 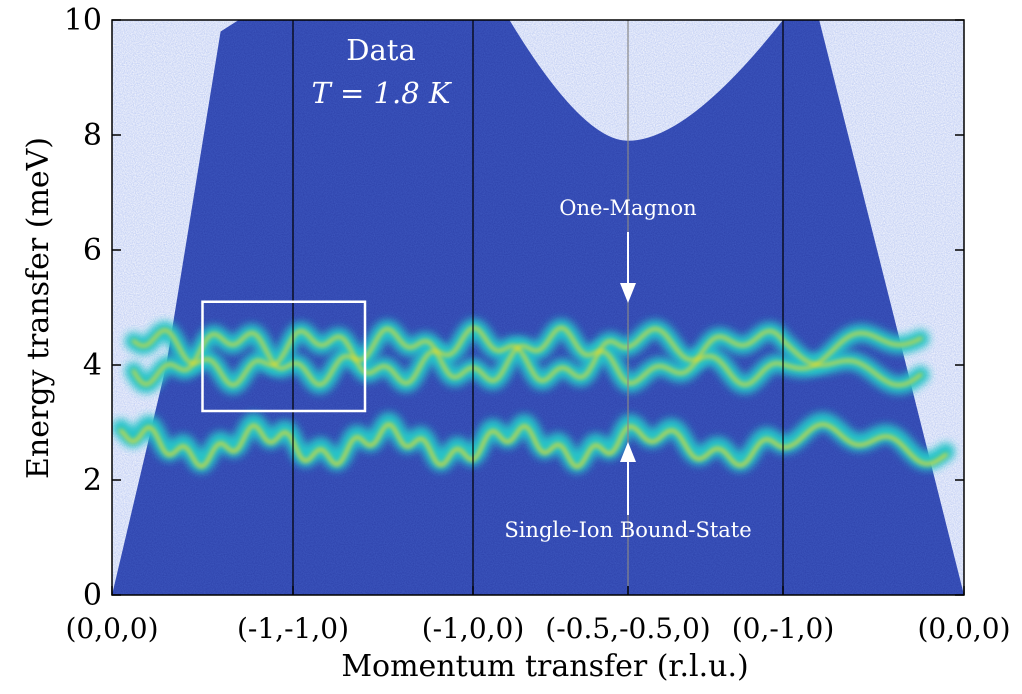 What do you see at coordinates (83, 20) in the screenshot?
I see `y-tick-label: 10` at bounding box center [83, 20].